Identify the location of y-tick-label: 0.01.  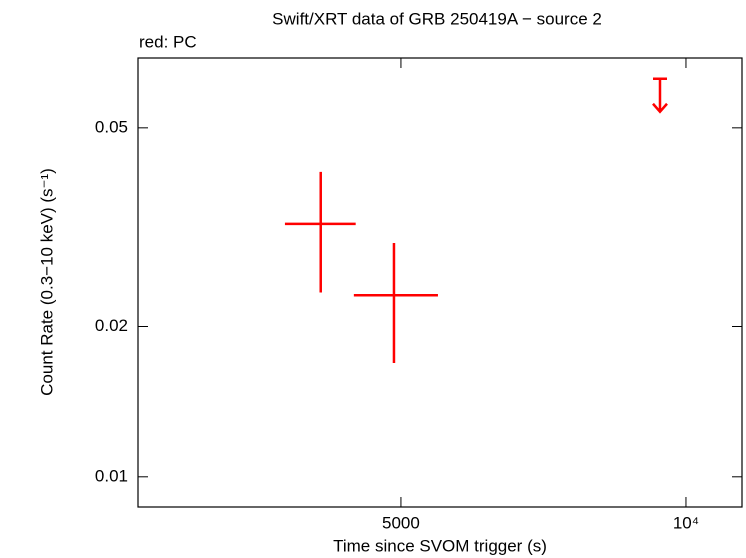
(111, 475).